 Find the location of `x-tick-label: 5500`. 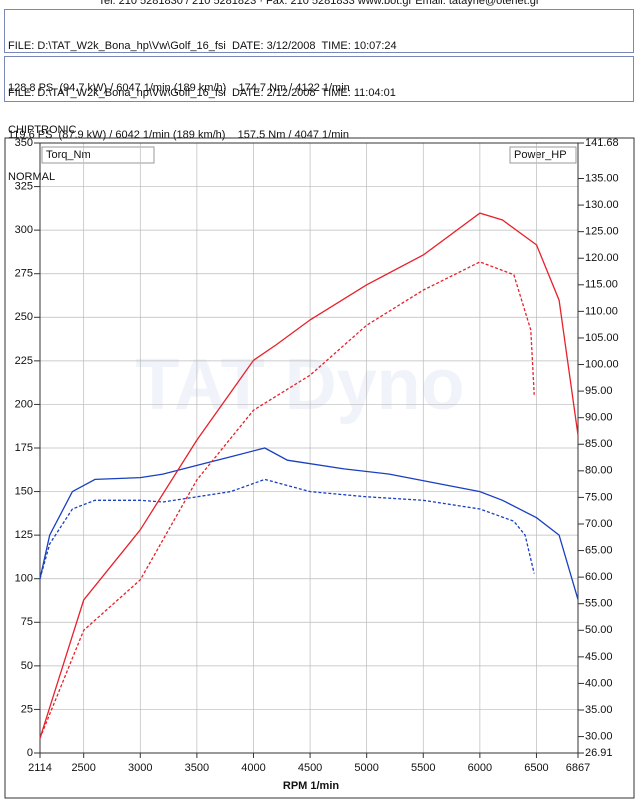

x-tick-label: 5500 is located at coordinates (423, 768).